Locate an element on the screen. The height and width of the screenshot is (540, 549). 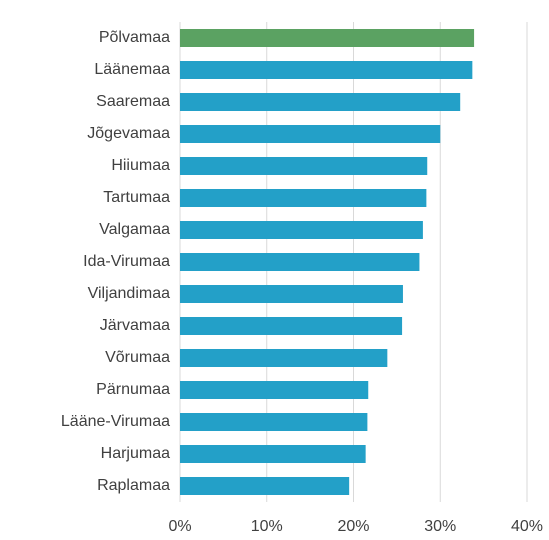
y-tick-label: Raplamaa is located at coordinates (133, 485).